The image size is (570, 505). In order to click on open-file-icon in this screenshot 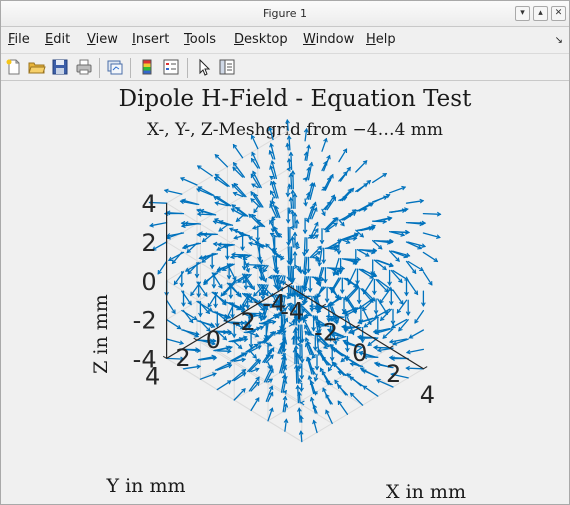, I will do `click(37, 67)`.